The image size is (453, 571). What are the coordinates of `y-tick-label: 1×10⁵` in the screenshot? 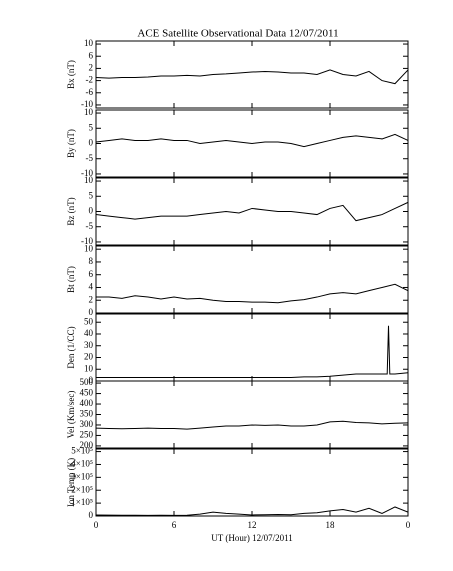 It's located at (82, 502).